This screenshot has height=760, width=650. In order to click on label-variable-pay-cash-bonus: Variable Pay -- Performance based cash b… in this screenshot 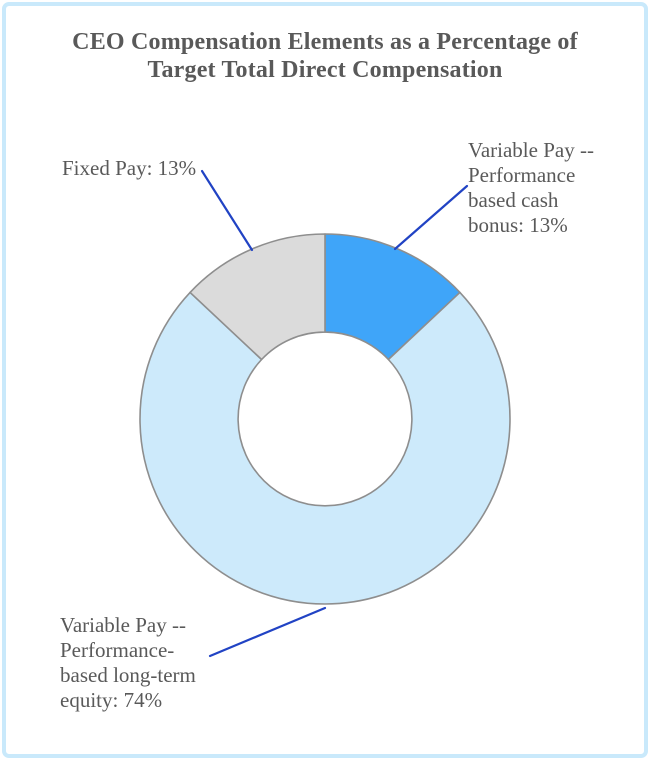, I will do `click(531, 187)`.